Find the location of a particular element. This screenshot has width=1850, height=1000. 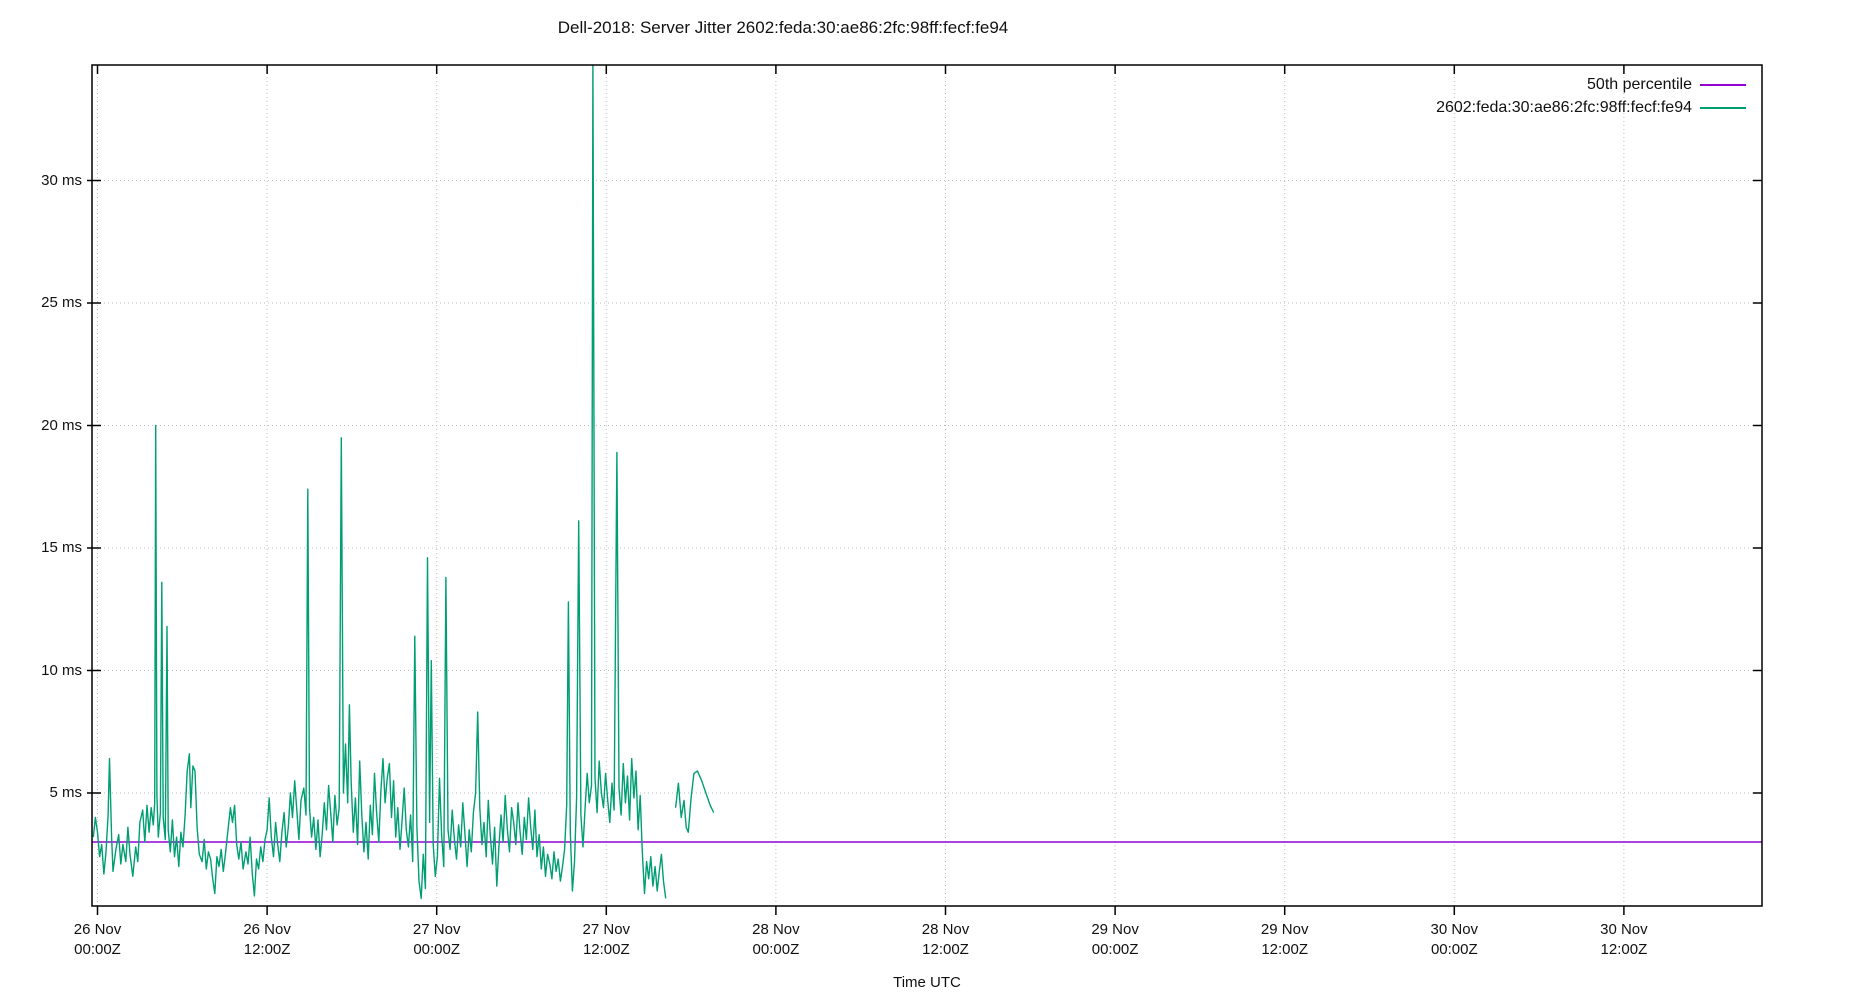

y-tick-label: 20 ms is located at coordinates (61, 425).